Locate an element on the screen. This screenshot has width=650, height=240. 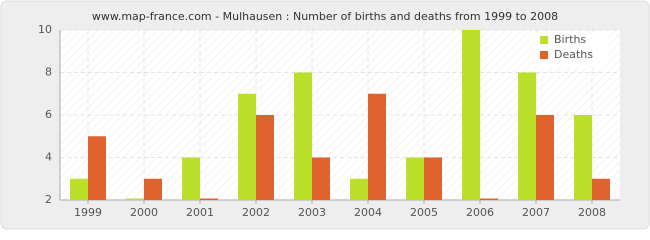
x-tick-label: 2001 is located at coordinates (200, 212).